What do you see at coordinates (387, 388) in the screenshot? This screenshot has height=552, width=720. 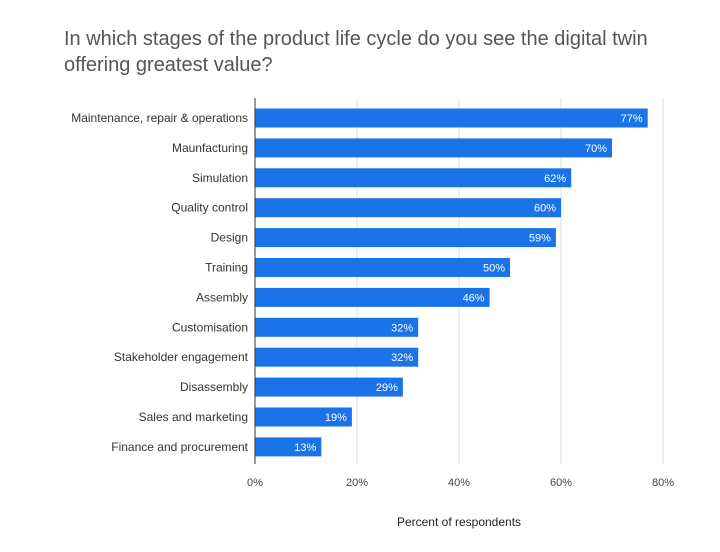 I see `data-label: 29%` at bounding box center [387, 388].